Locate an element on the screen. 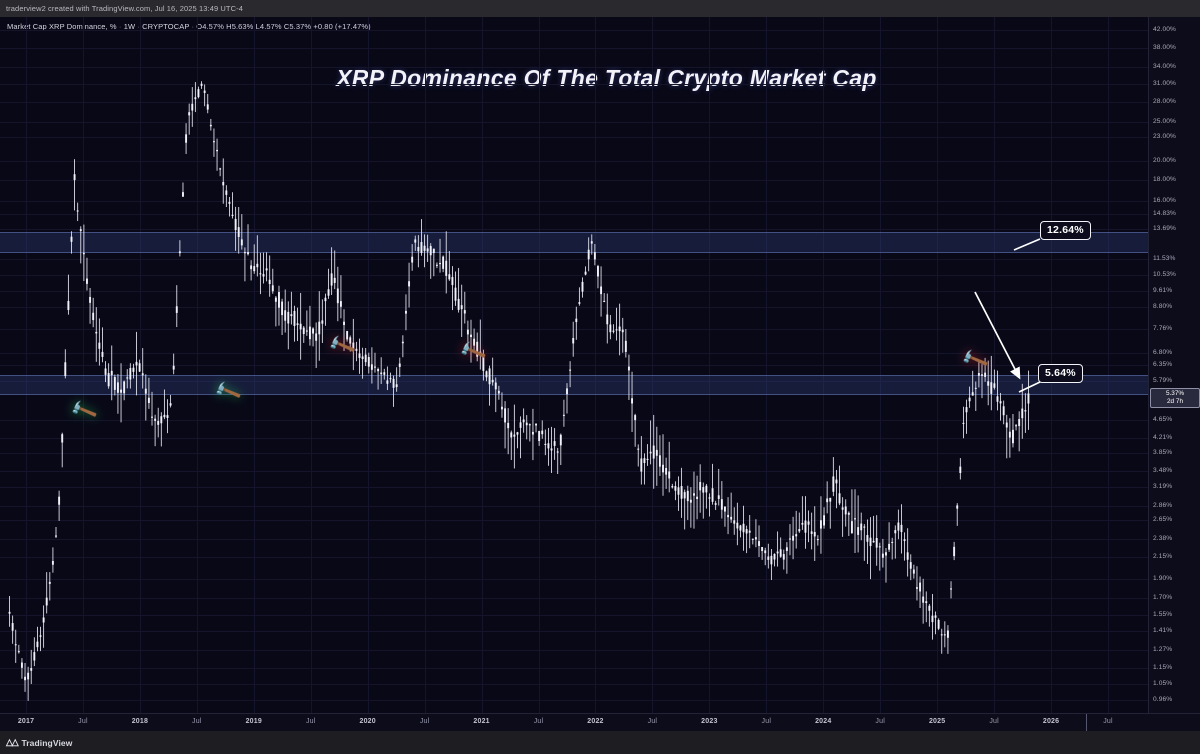 The width and height of the screenshot is (1200, 754). price-tick: 1.27% is located at coordinates (1163, 649).